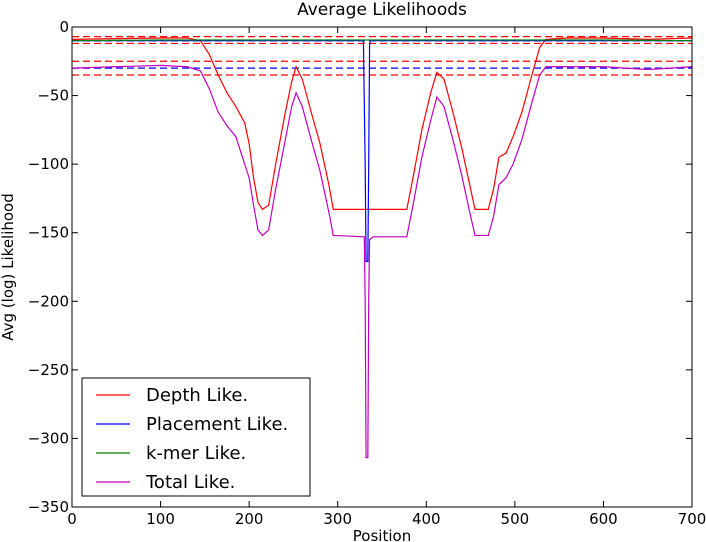  Describe the element at coordinates (48, 164) in the screenshot. I see `y-tick-label: −100` at that location.